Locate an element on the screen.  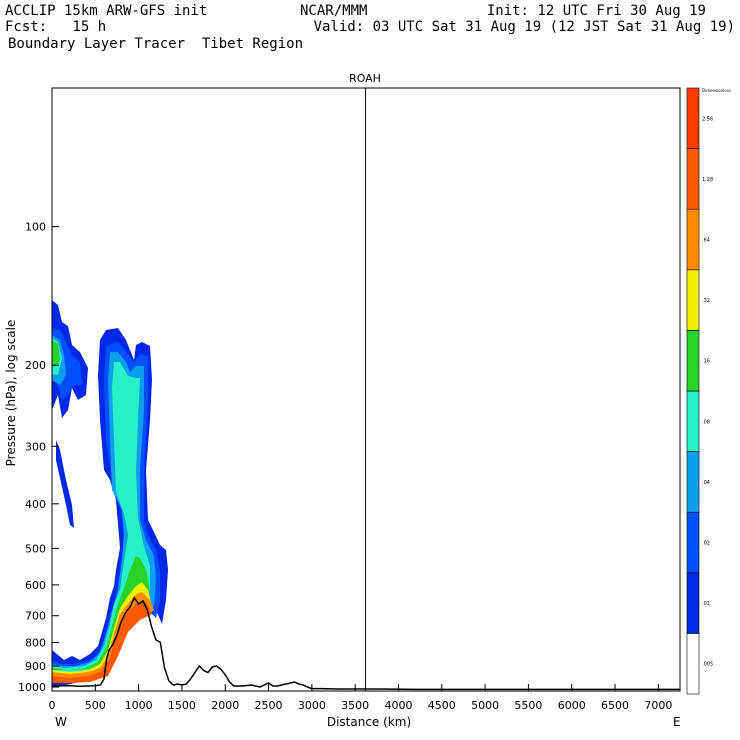
x-tick-label: 5000 is located at coordinates (485, 705).